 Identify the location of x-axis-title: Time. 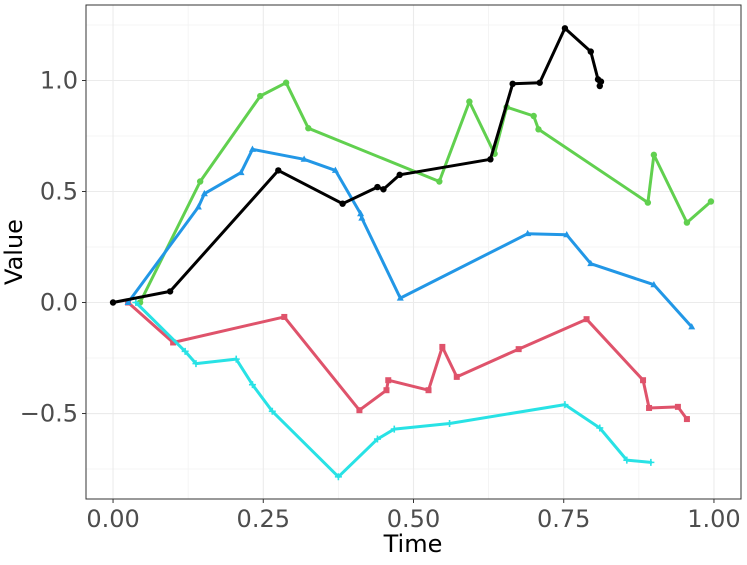
(413, 544).